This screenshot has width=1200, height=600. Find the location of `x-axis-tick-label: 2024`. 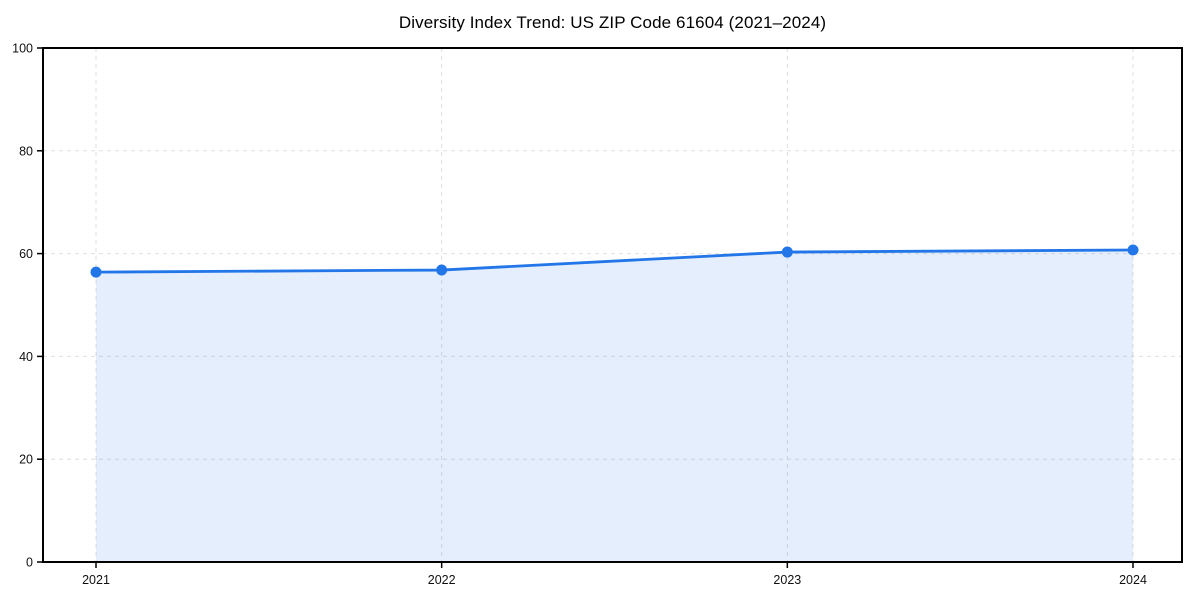

x-axis-tick-label: 2024 is located at coordinates (1133, 580).